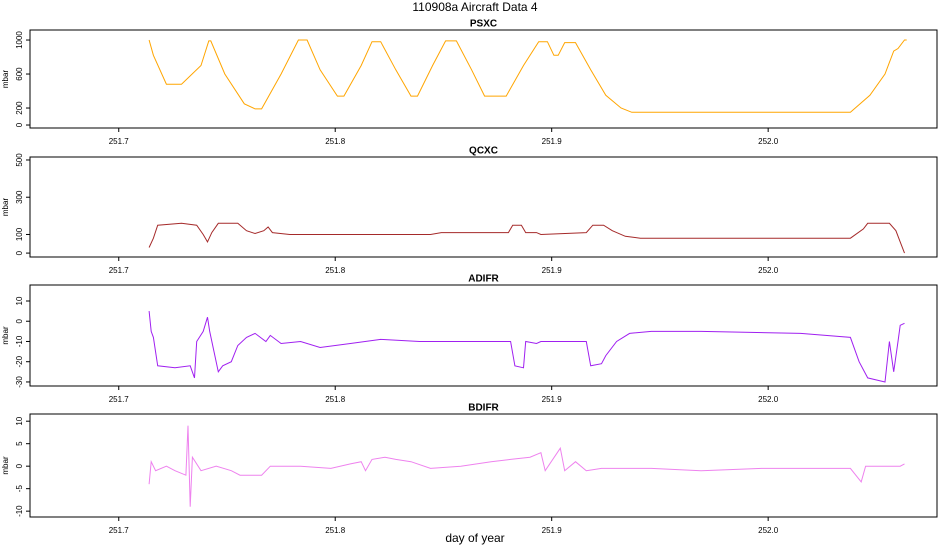  Describe the element at coordinates (19, 443) in the screenshot. I see `y-tick-label: 5` at that location.